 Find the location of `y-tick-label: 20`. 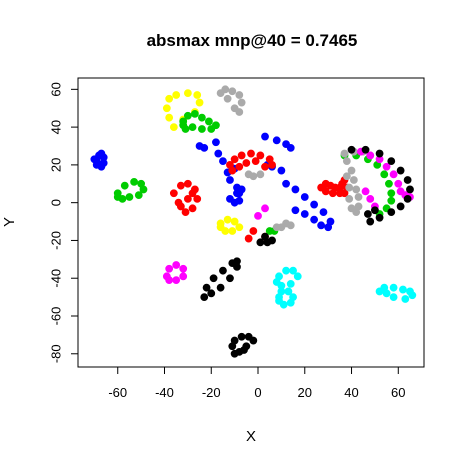

y-tick-label: 20 is located at coordinates (56, 165).